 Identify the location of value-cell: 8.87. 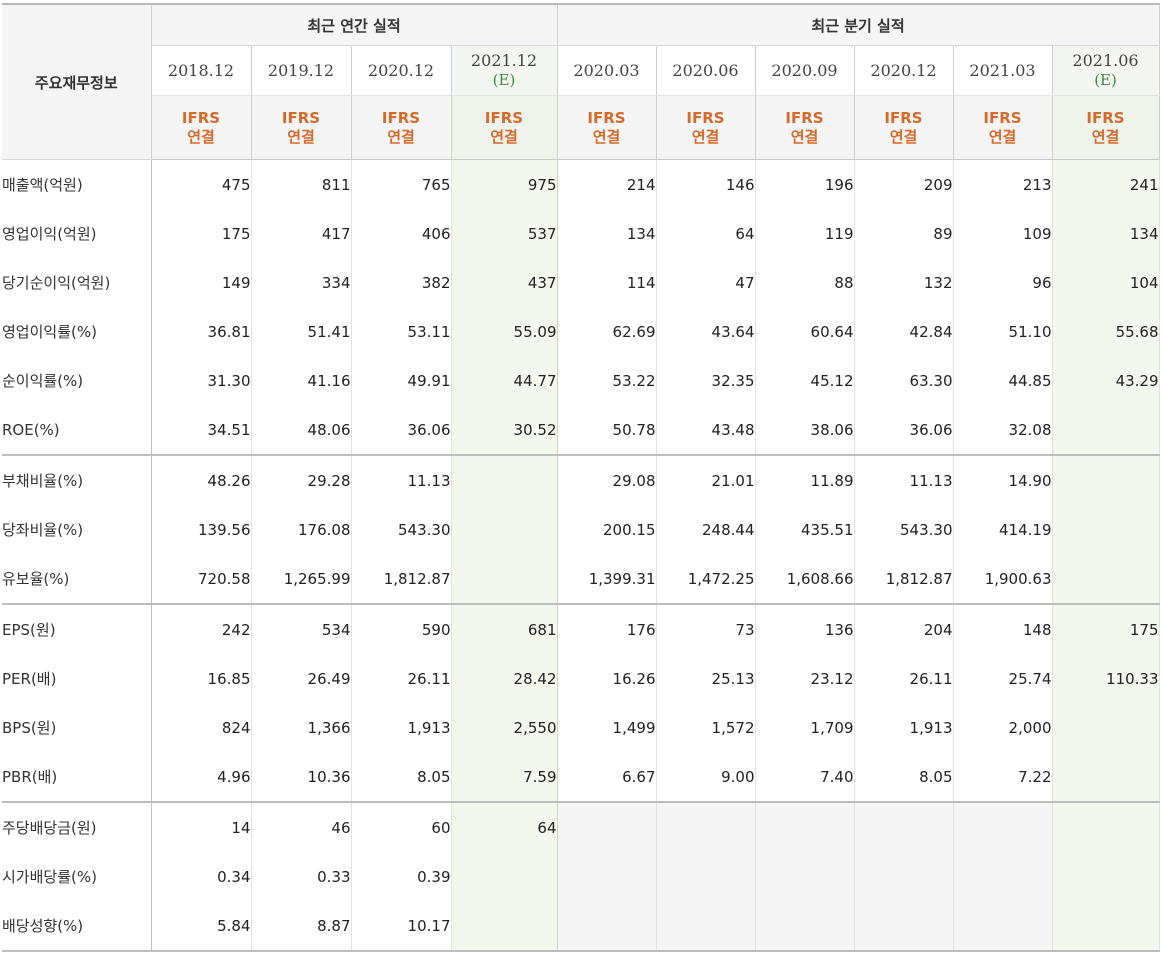
(301, 926).